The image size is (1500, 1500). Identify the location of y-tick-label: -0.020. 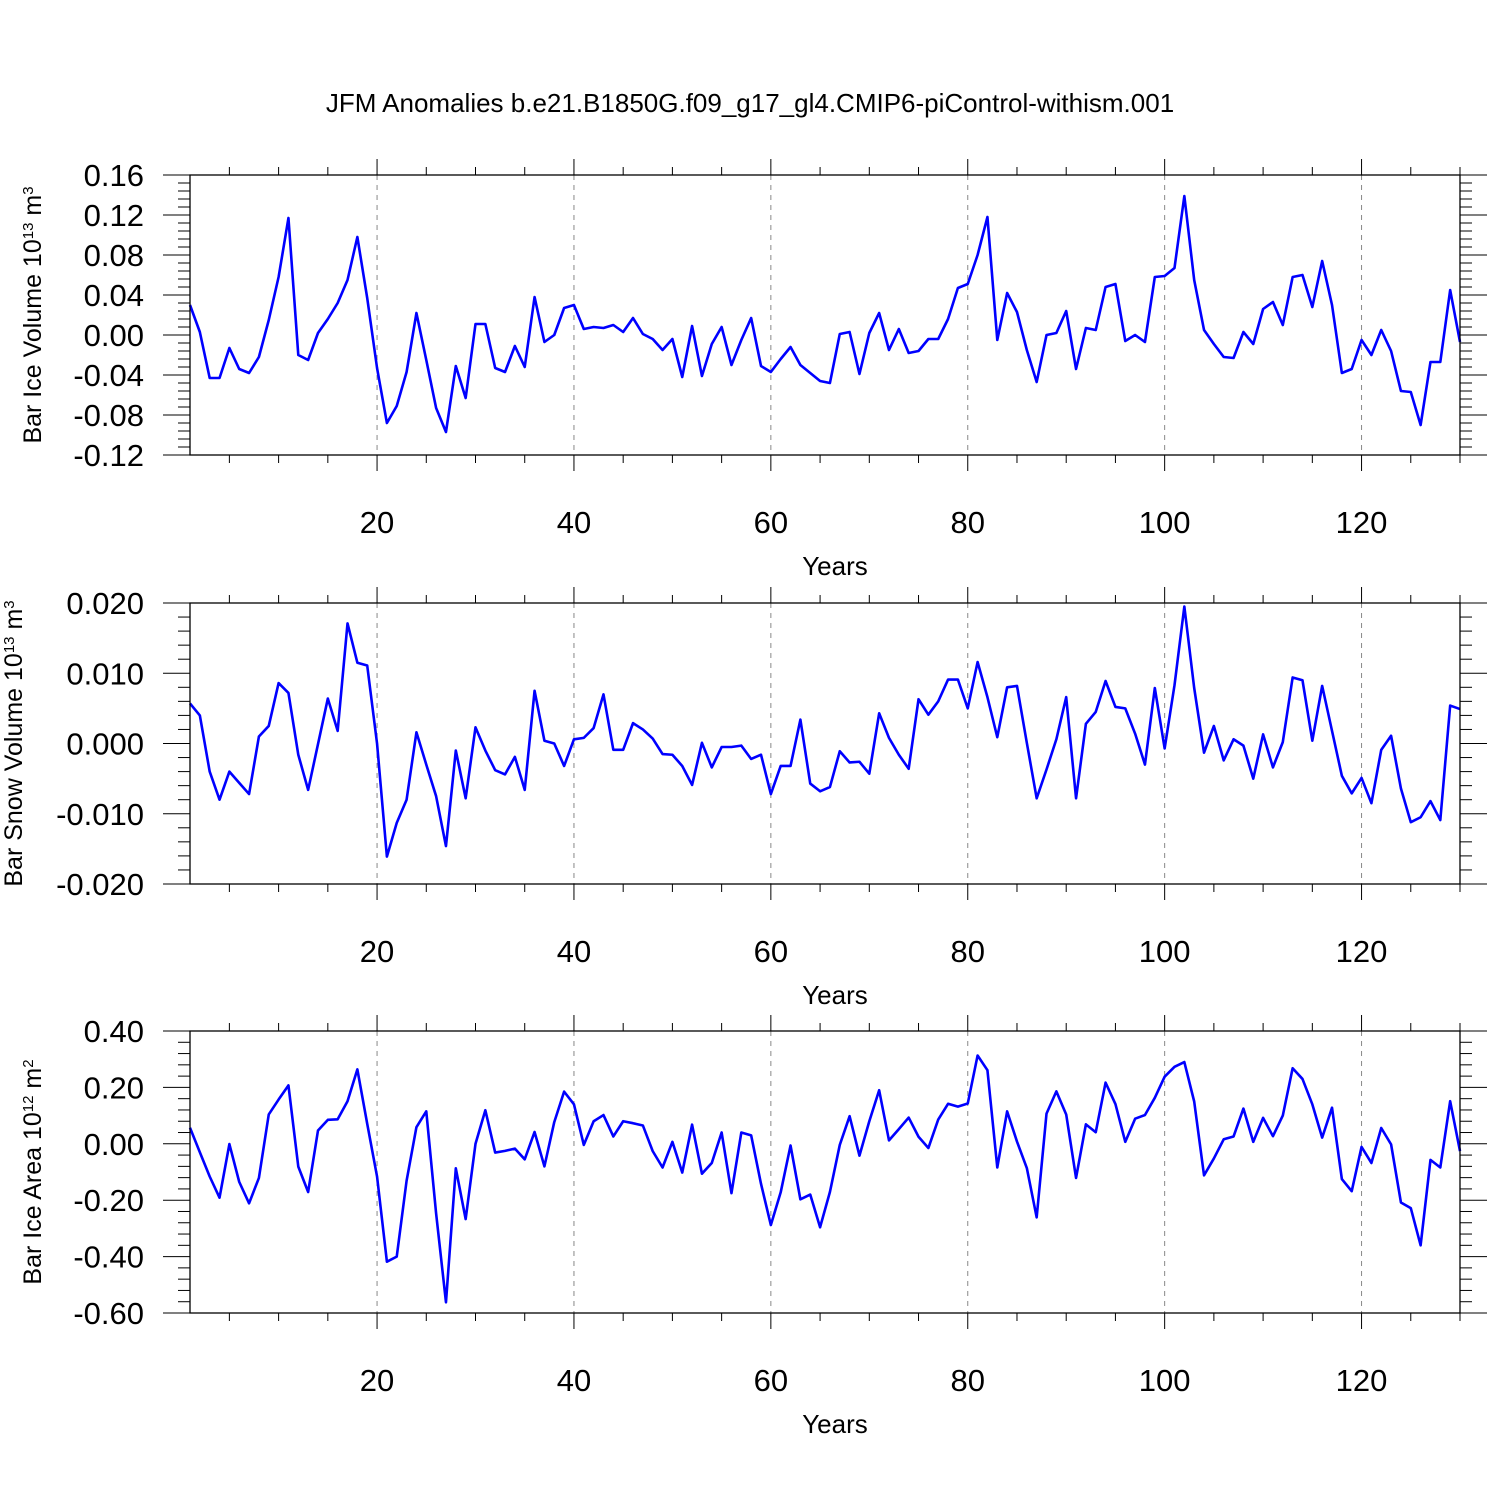
(100, 884).